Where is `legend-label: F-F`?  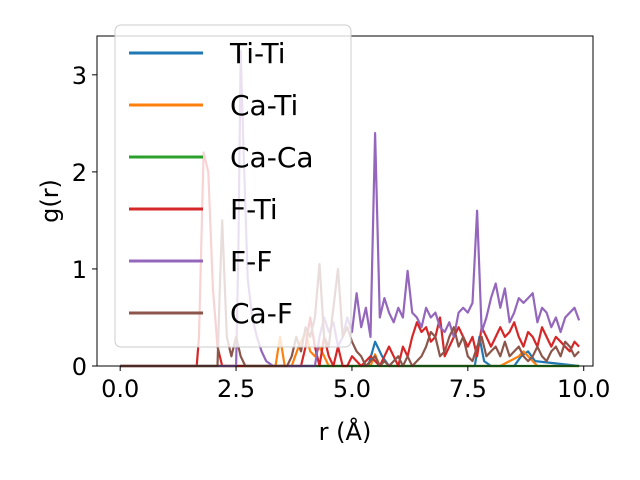
legend-label: F-F is located at coordinates (251, 261).